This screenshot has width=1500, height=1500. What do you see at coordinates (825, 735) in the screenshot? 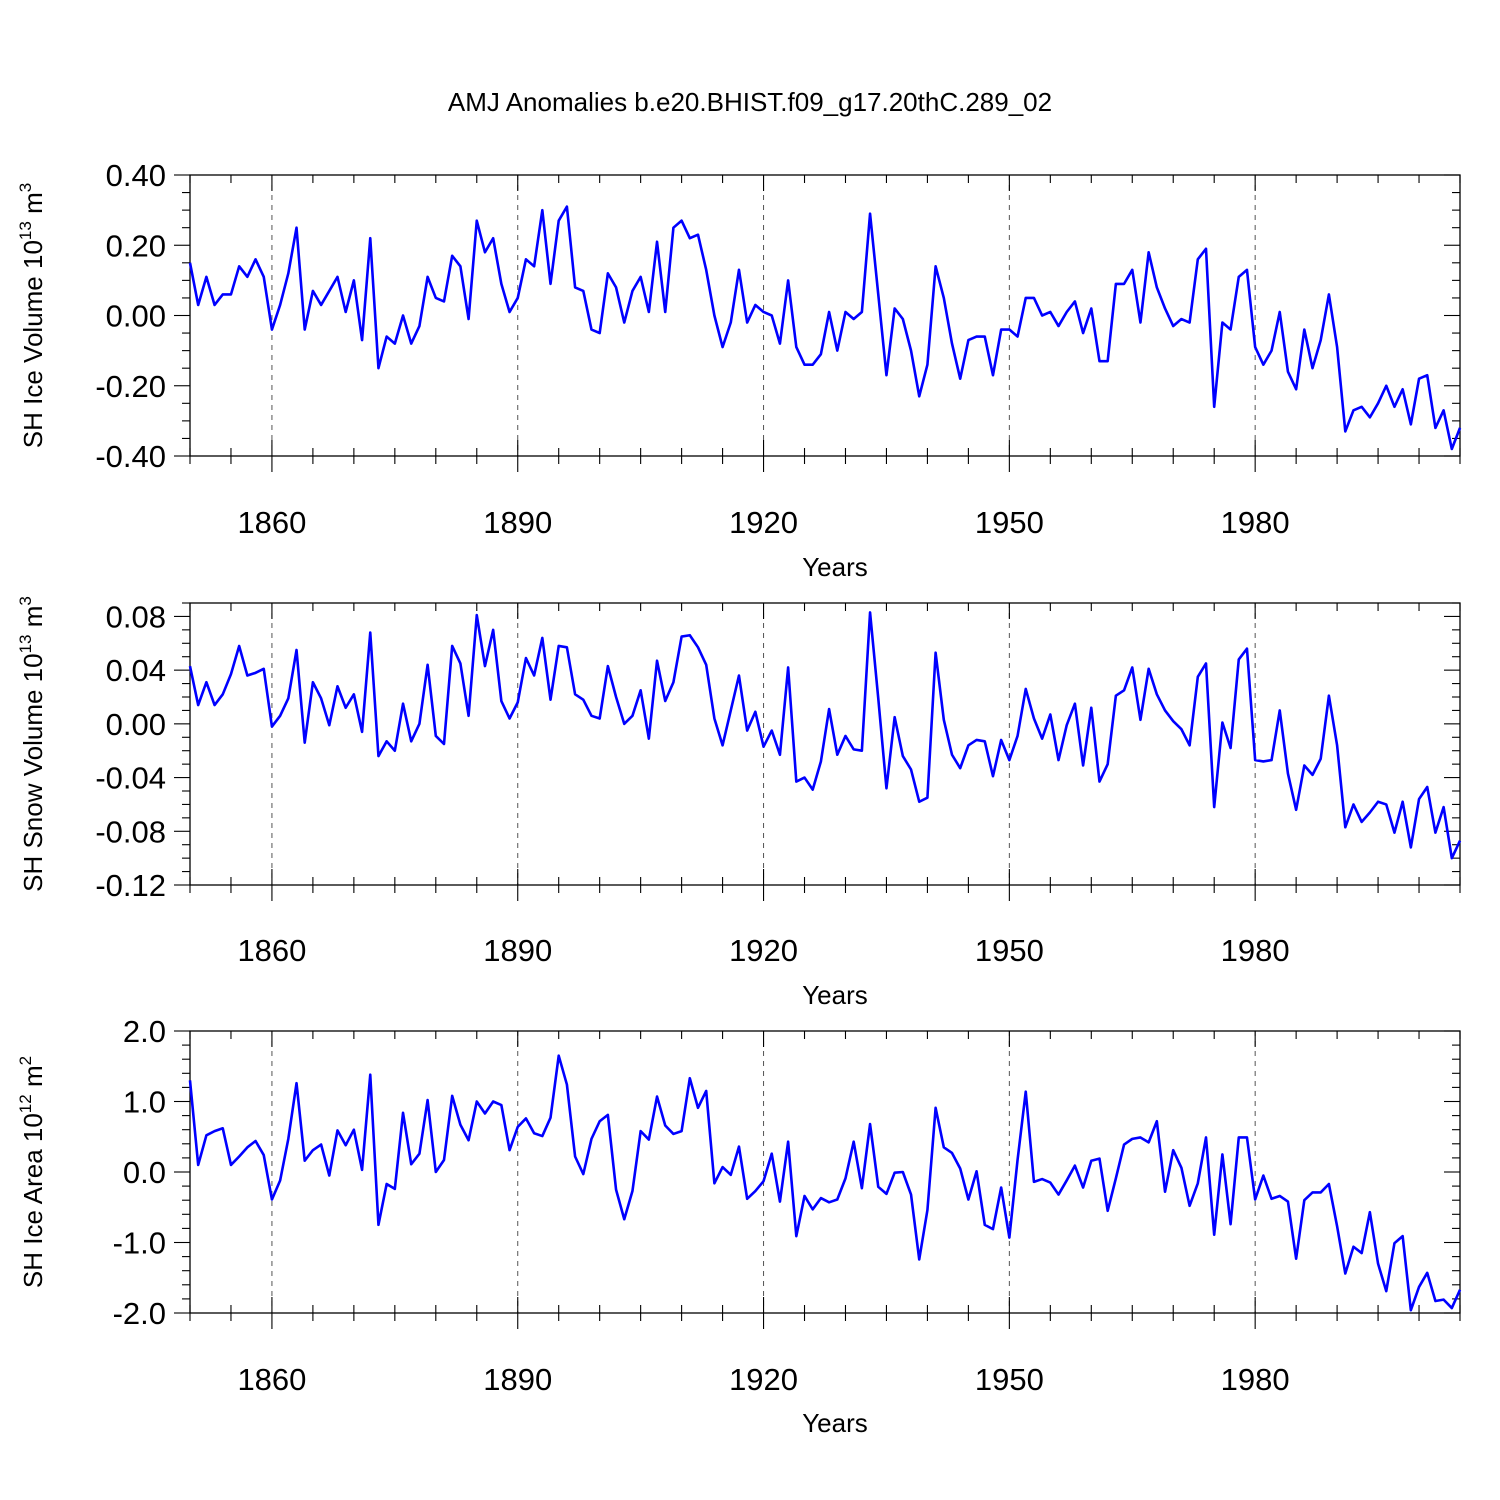
I see `snow-volume-series-line` at bounding box center [825, 735].